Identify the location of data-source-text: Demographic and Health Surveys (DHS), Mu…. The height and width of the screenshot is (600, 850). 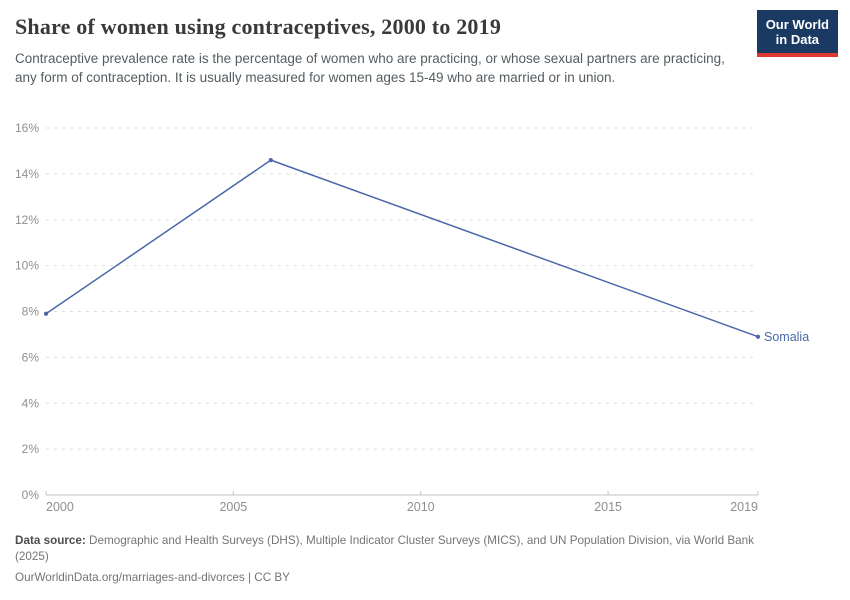
(384, 549).